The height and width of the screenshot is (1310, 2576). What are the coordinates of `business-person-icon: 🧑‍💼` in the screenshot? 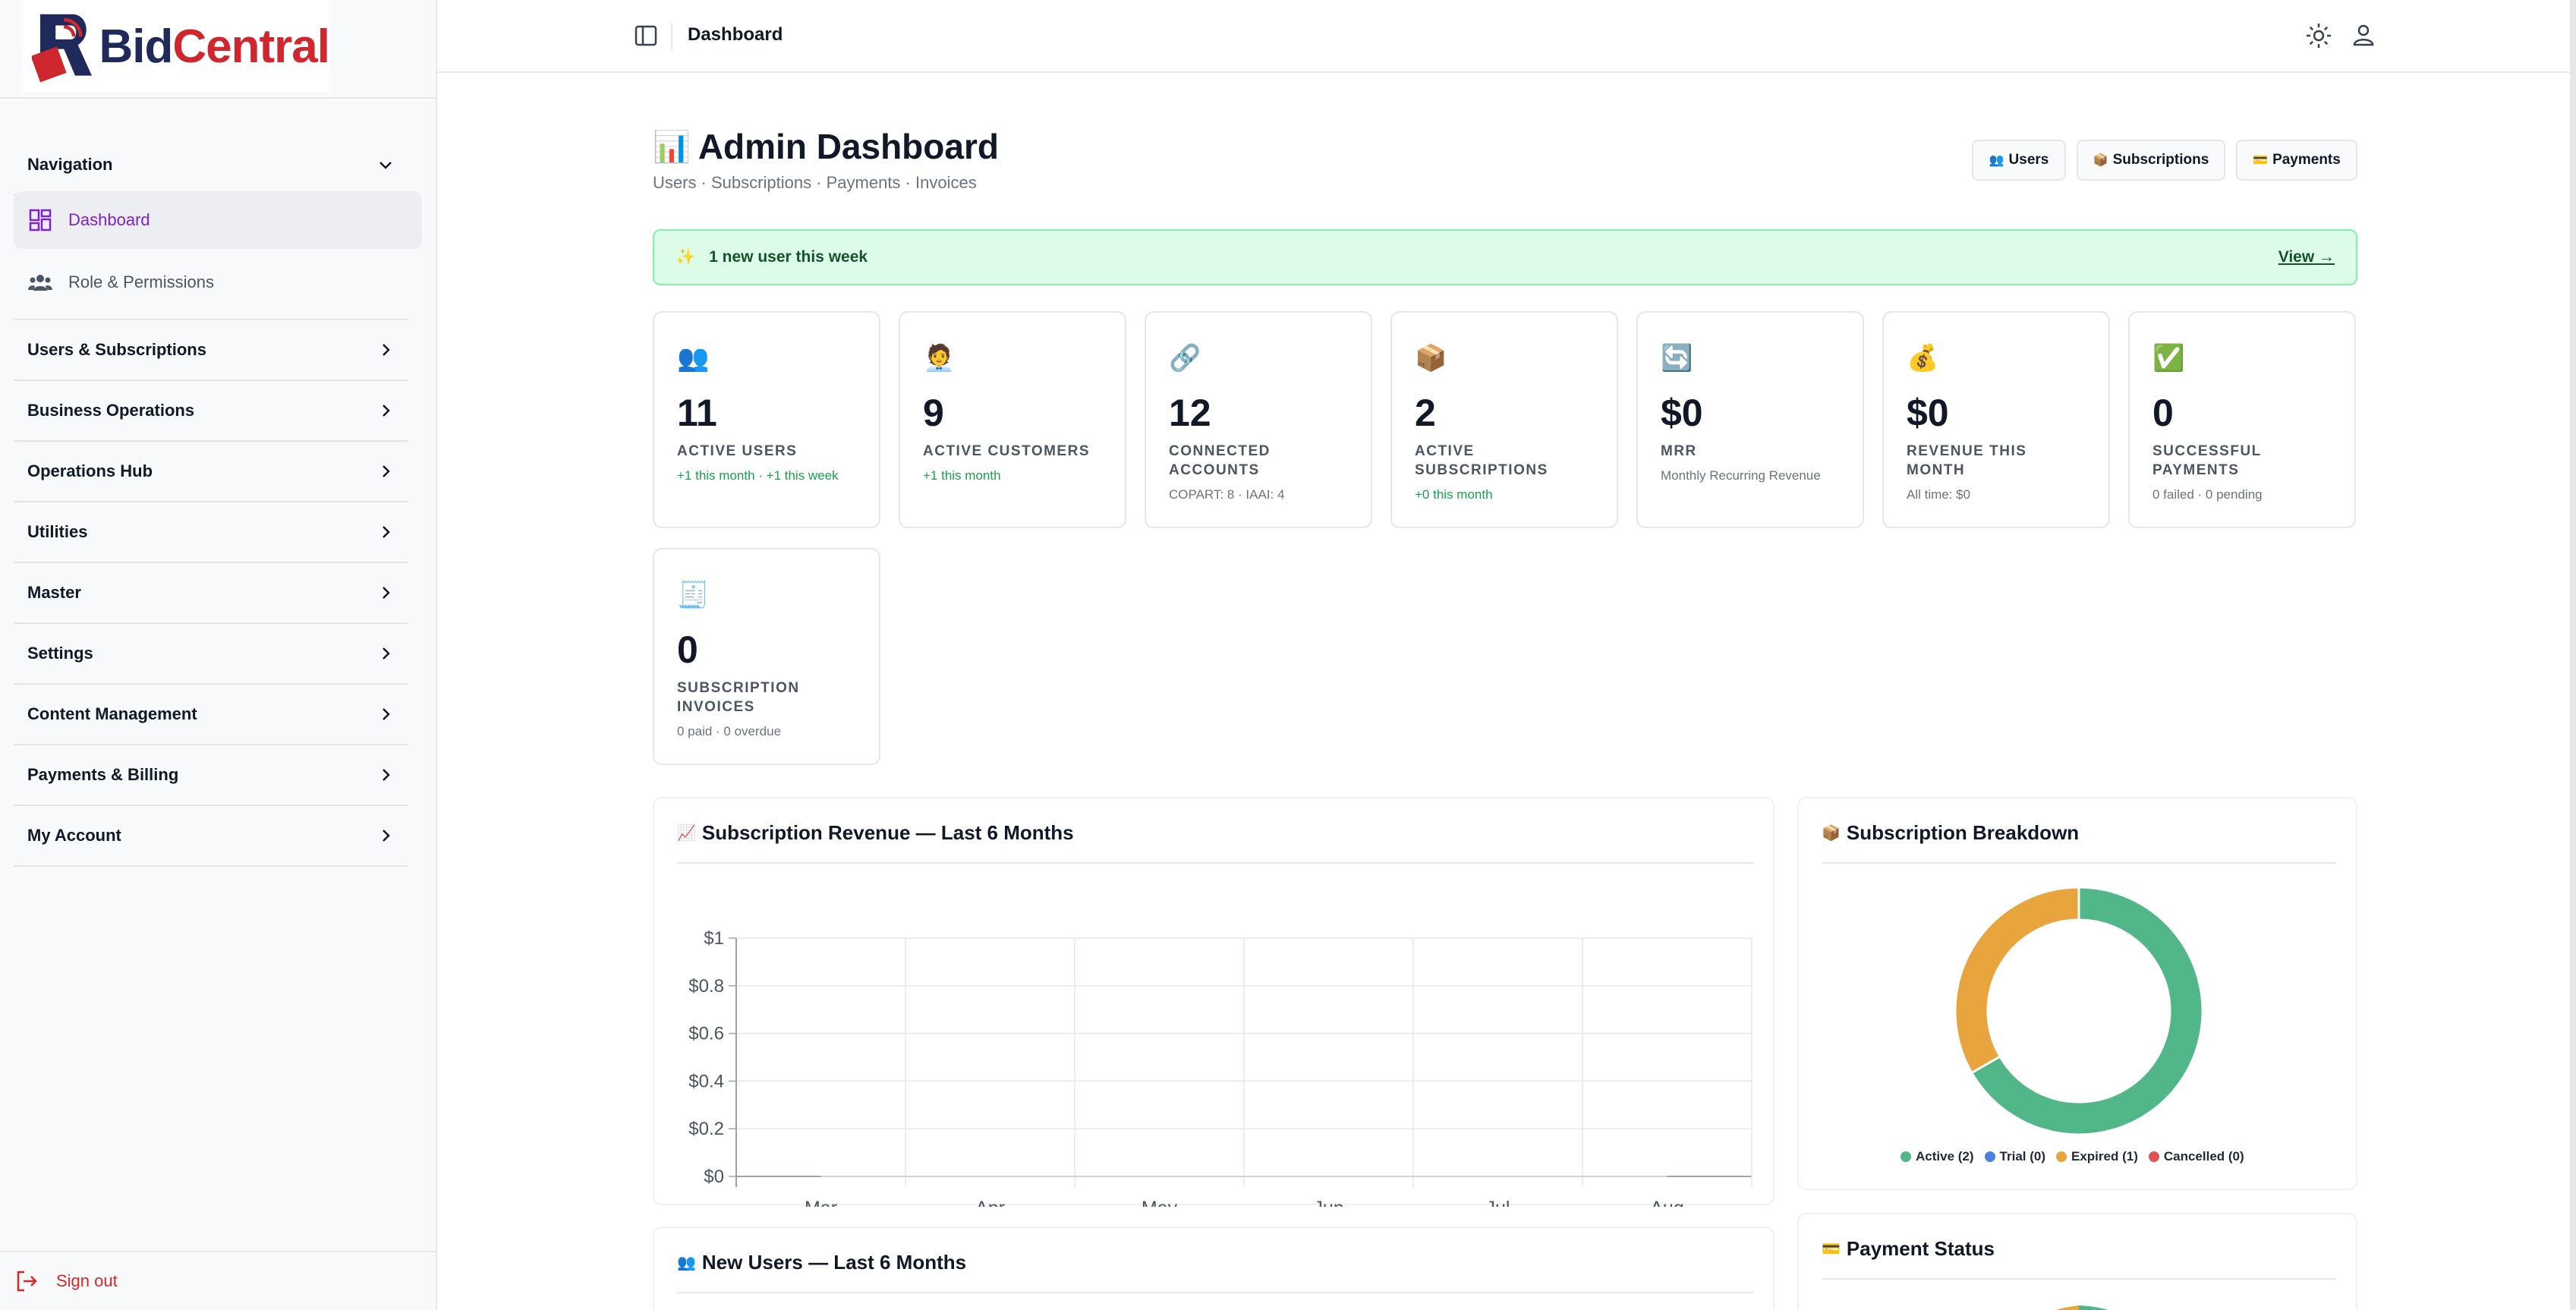 It's located at (939, 359).